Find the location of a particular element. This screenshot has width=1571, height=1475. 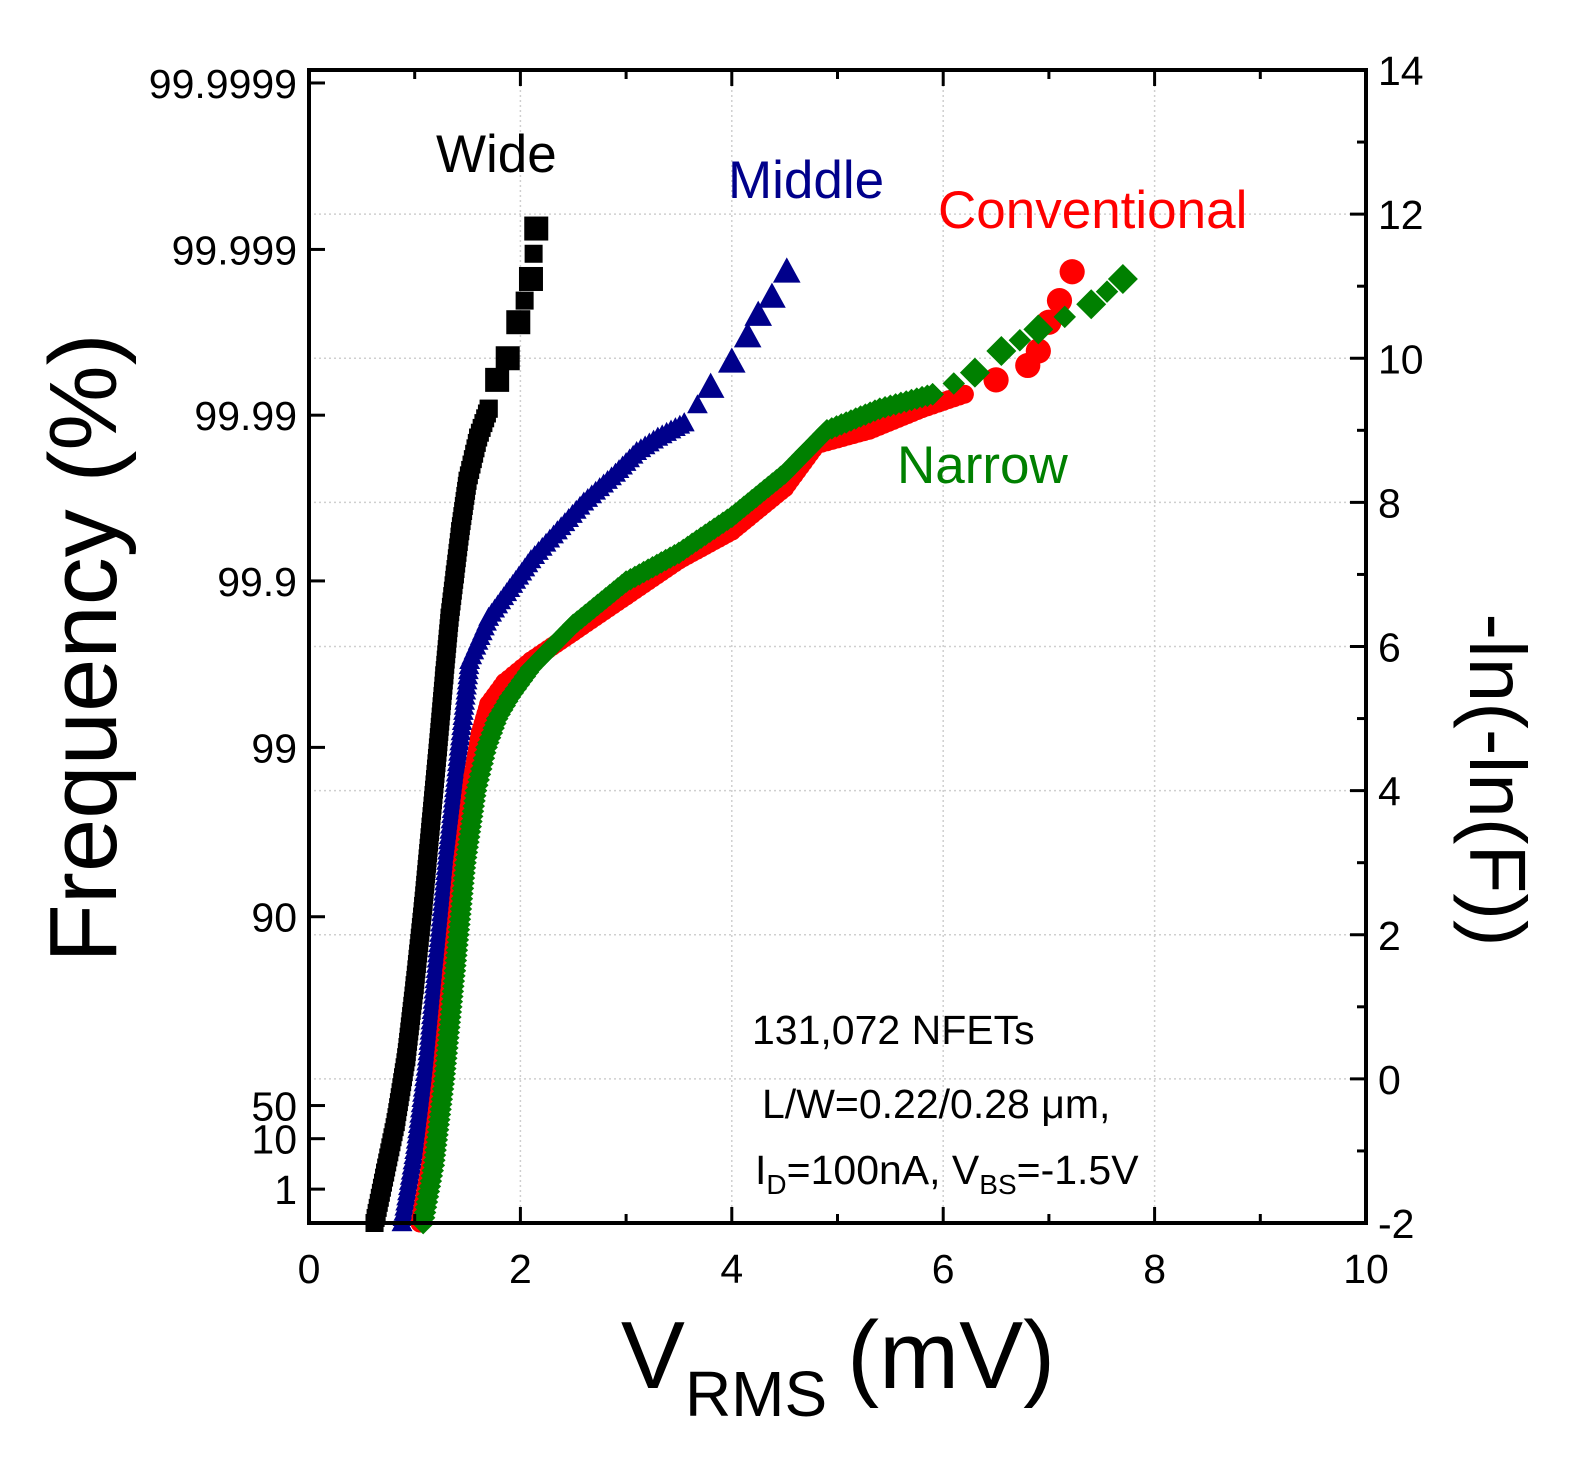

y2-tick-label: 2 is located at coordinates (1389, 936).